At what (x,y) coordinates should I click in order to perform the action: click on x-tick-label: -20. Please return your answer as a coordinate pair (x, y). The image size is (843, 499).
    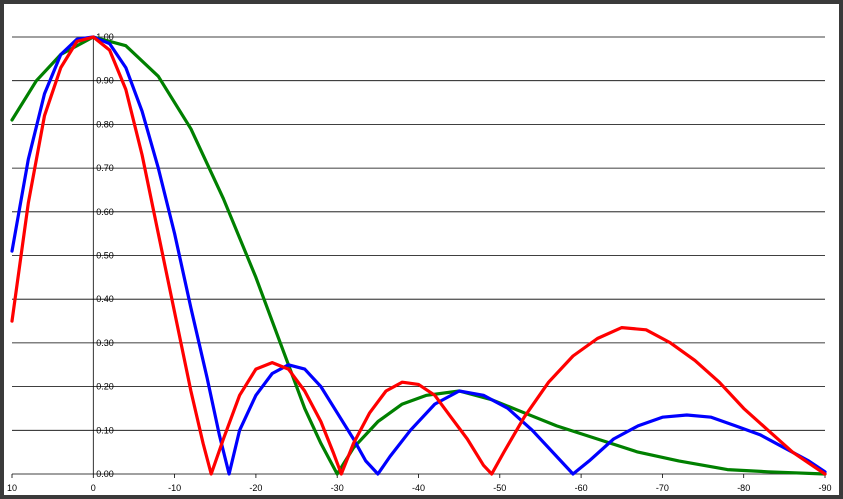
    Looking at the image, I should click on (255, 488).